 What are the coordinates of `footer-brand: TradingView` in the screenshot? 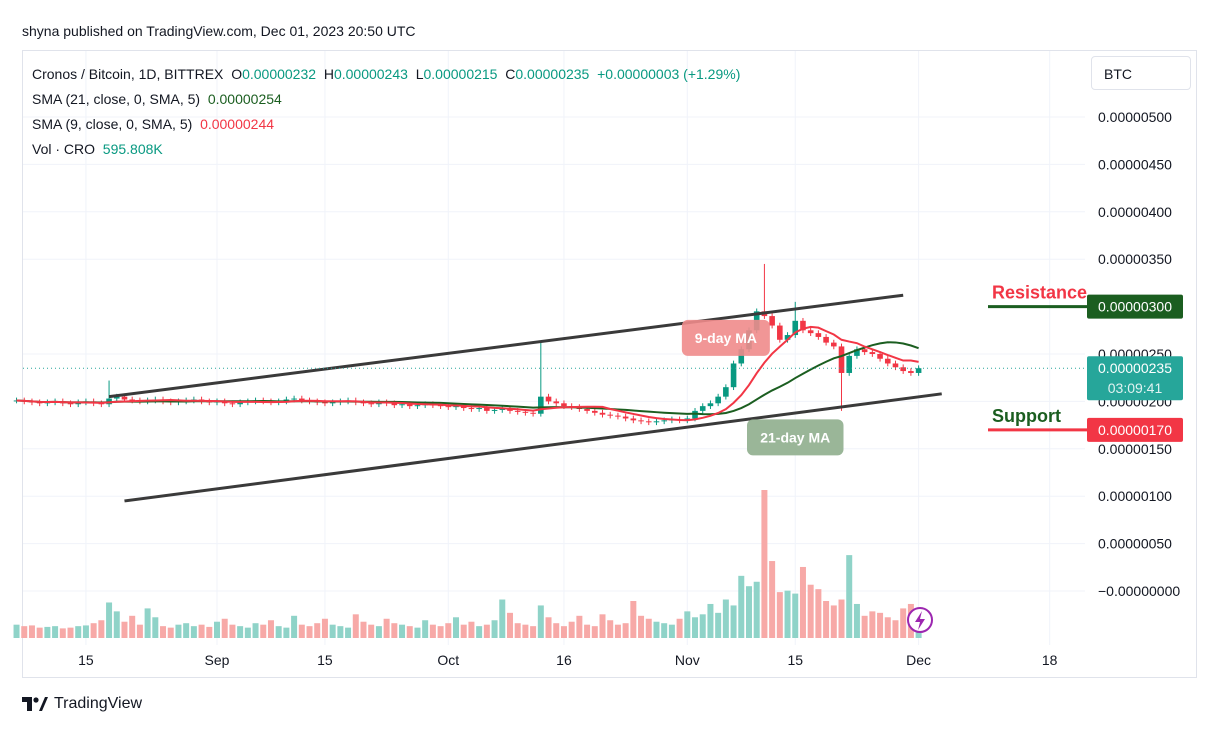 It's located at (82, 704).